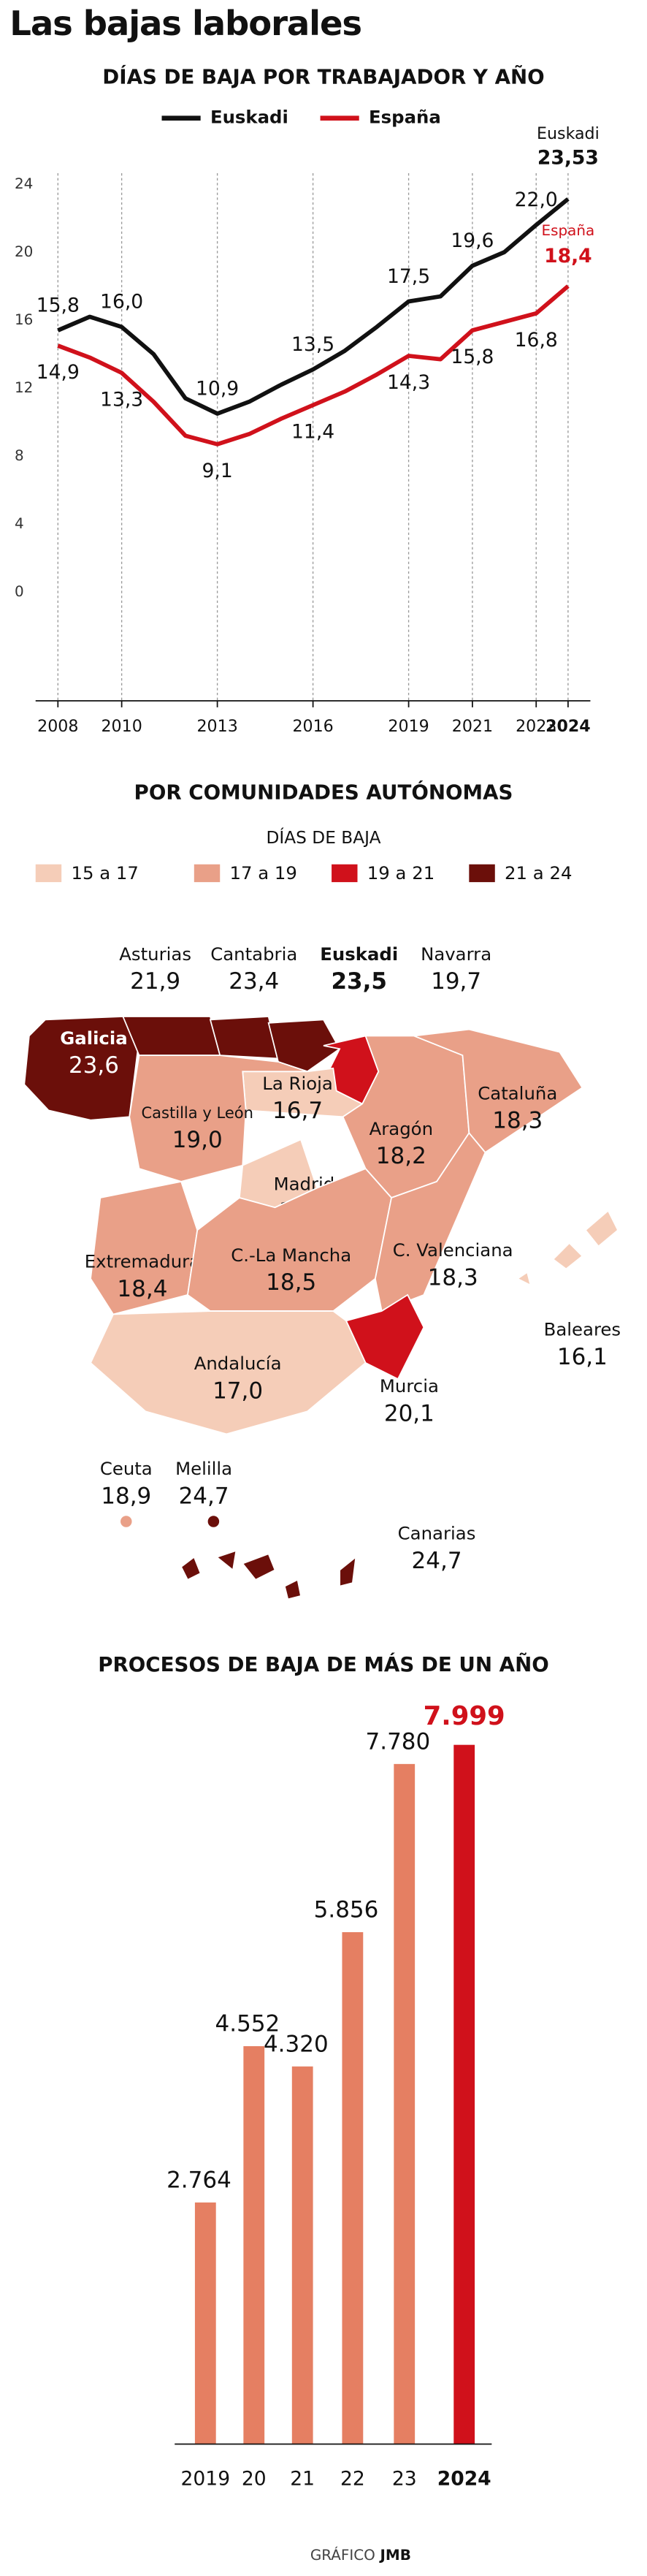 The width and height of the screenshot is (647, 2576). Describe the element at coordinates (297, 1111) in the screenshot. I see `region-value: 16,7` at that location.